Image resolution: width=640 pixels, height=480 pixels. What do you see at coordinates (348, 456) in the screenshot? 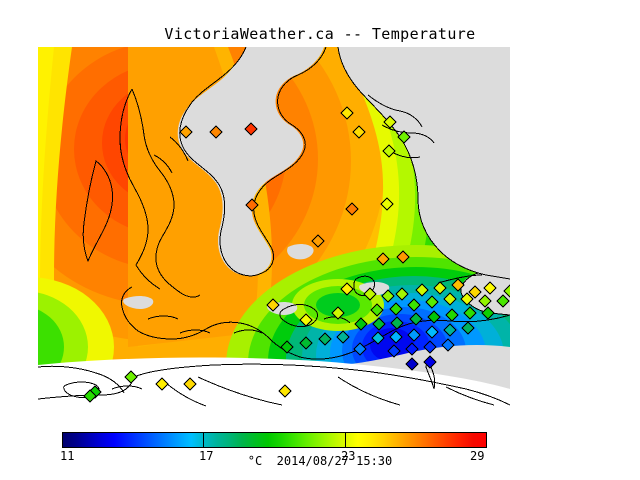
I see `colorbar-label-mid2: 23` at bounding box center [348, 456].